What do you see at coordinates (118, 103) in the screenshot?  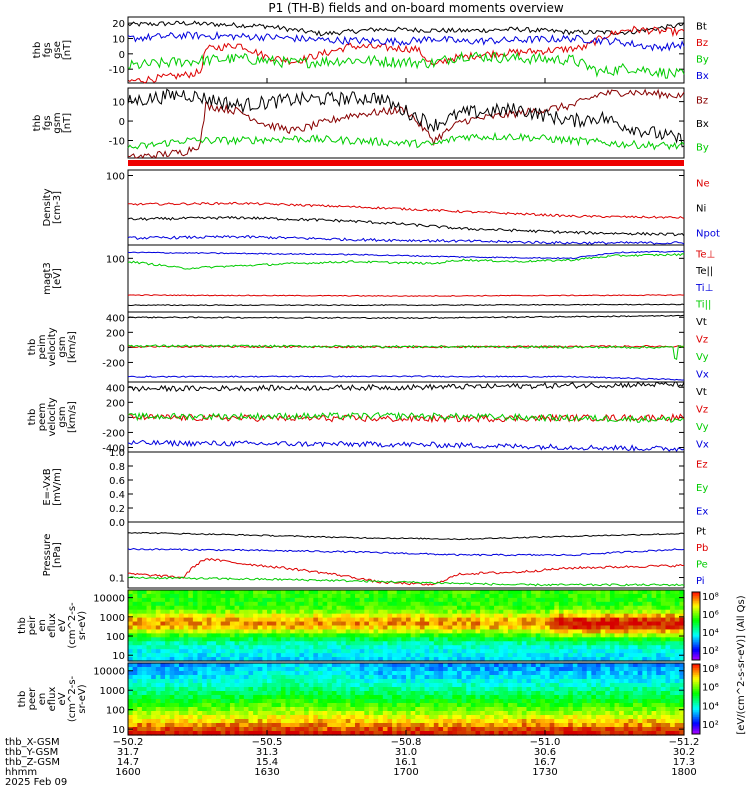 I see `y-tick-label: 10` at bounding box center [118, 103].